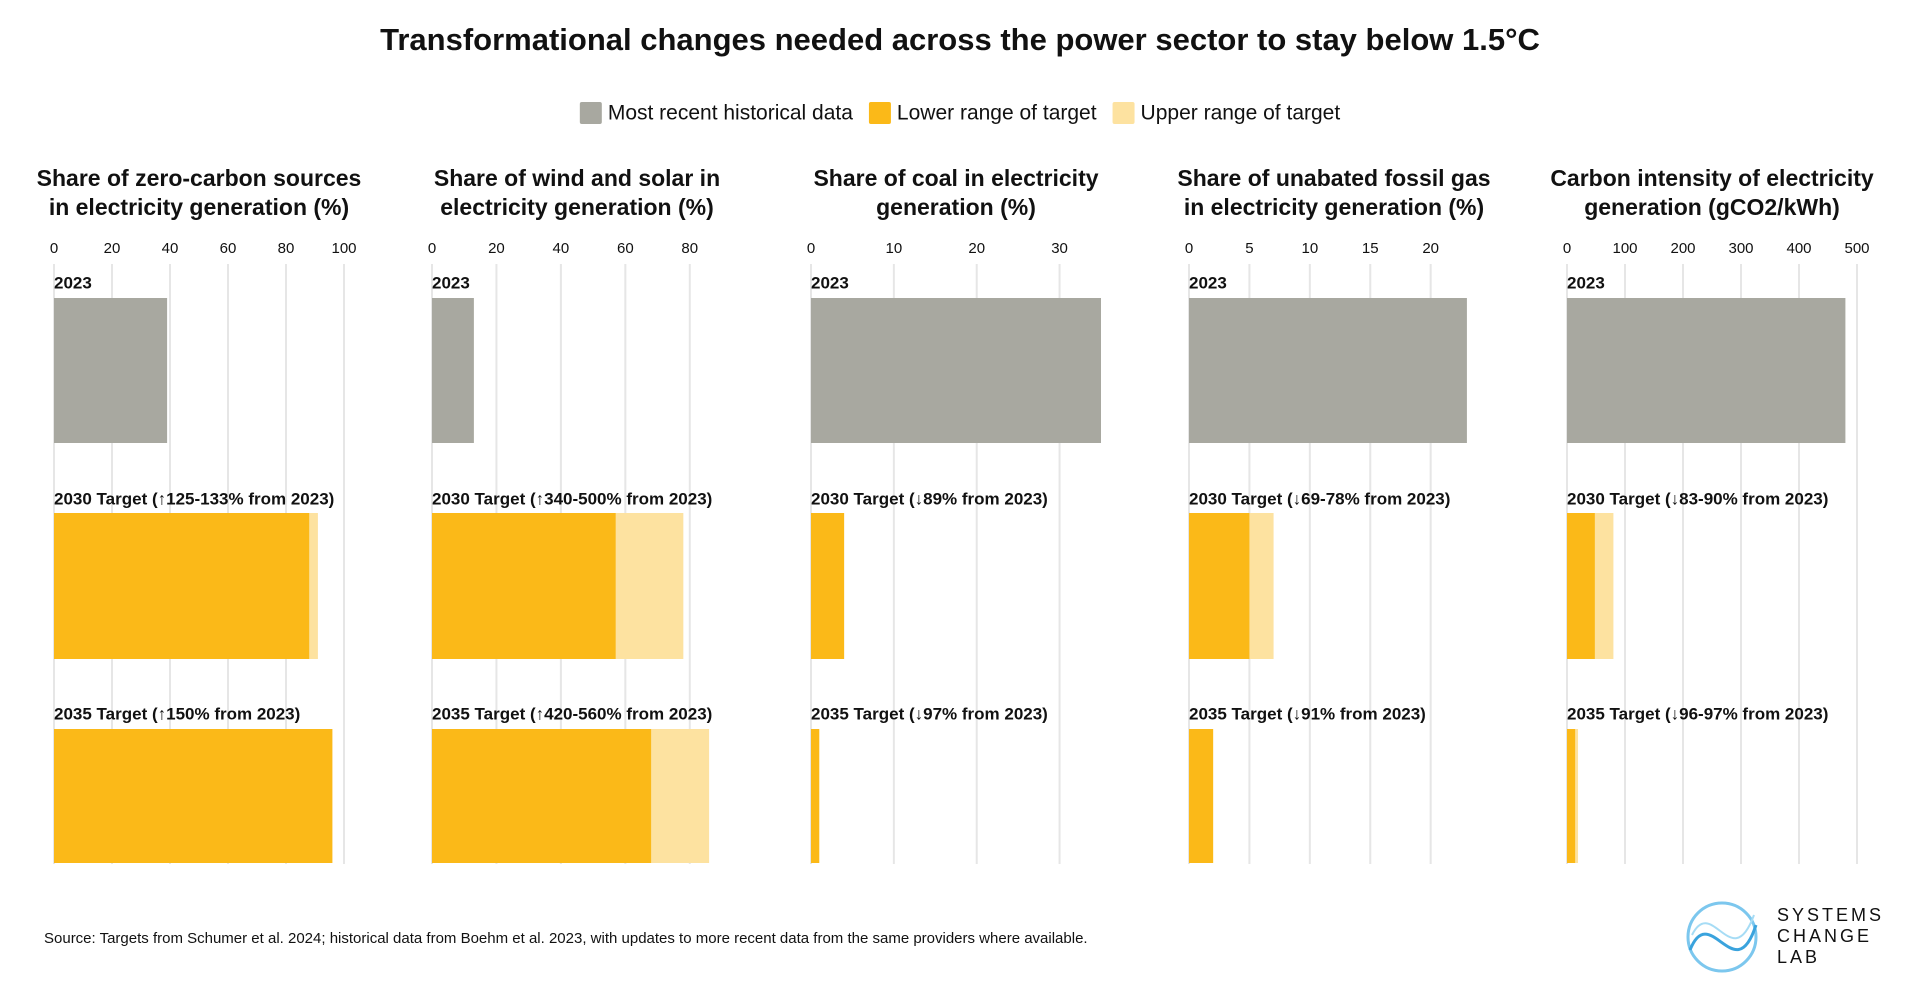 The height and width of the screenshot is (1000, 1920). What do you see at coordinates (572, 713) in the screenshot?
I see `category-label: 2035 Target (↑420-560% from 2023)` at bounding box center [572, 713].